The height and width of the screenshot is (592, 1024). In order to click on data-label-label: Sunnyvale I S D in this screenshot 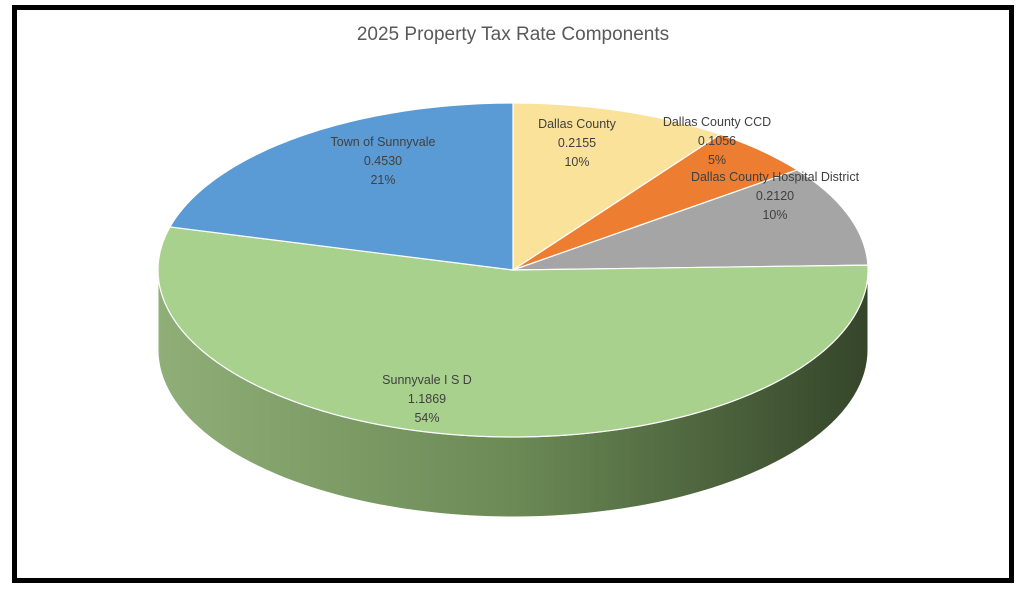, I will do `click(427, 380)`.